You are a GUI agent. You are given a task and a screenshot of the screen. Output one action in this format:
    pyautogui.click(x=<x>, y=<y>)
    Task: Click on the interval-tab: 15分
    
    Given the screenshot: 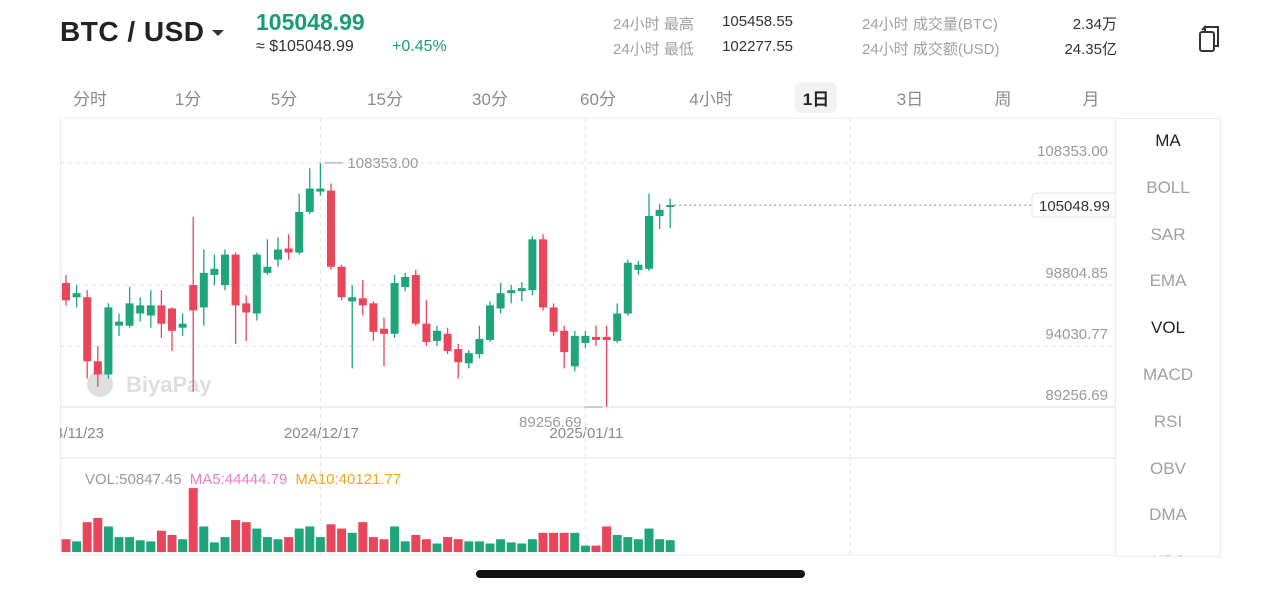 What is the action you would take?
    pyautogui.click(x=385, y=99)
    